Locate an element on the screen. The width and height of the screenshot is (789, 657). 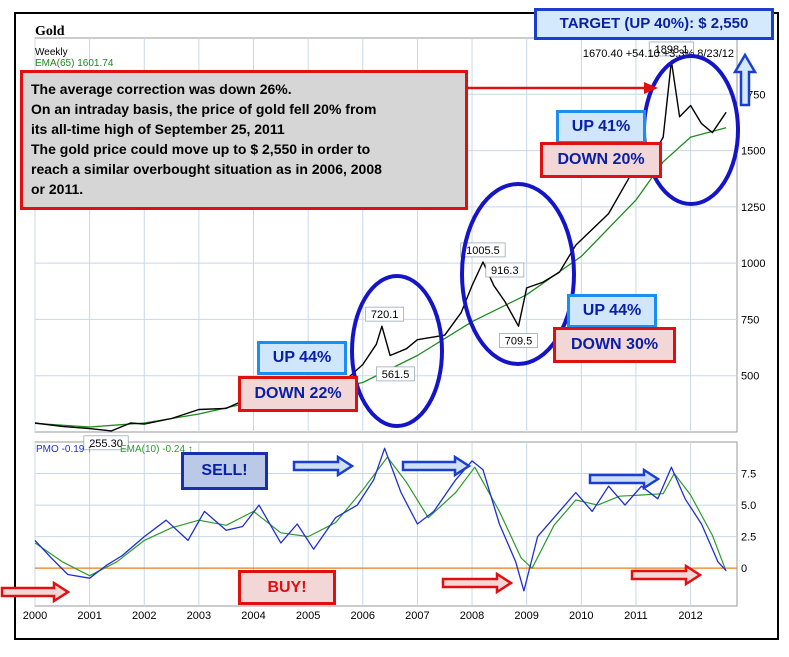
sell-callout: SELL! is located at coordinates (224, 471).